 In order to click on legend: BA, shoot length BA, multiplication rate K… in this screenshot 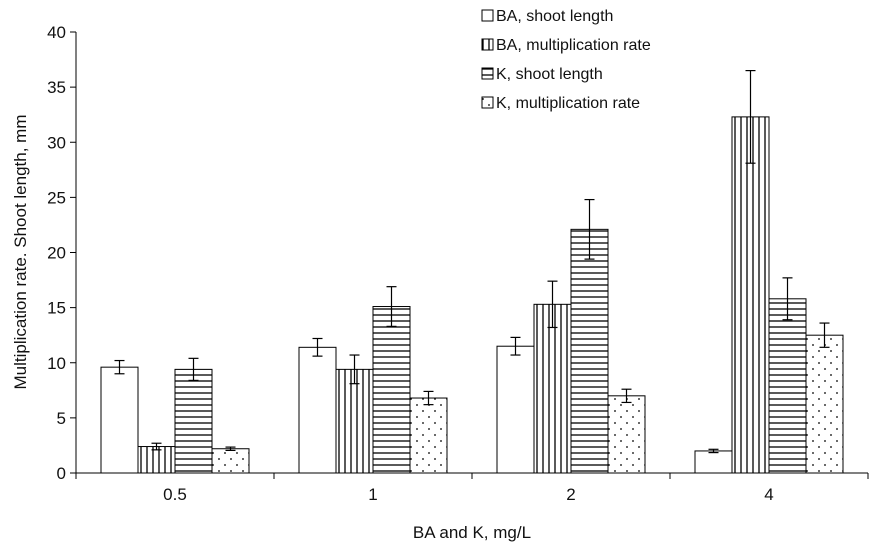, I will do `click(566, 60)`.